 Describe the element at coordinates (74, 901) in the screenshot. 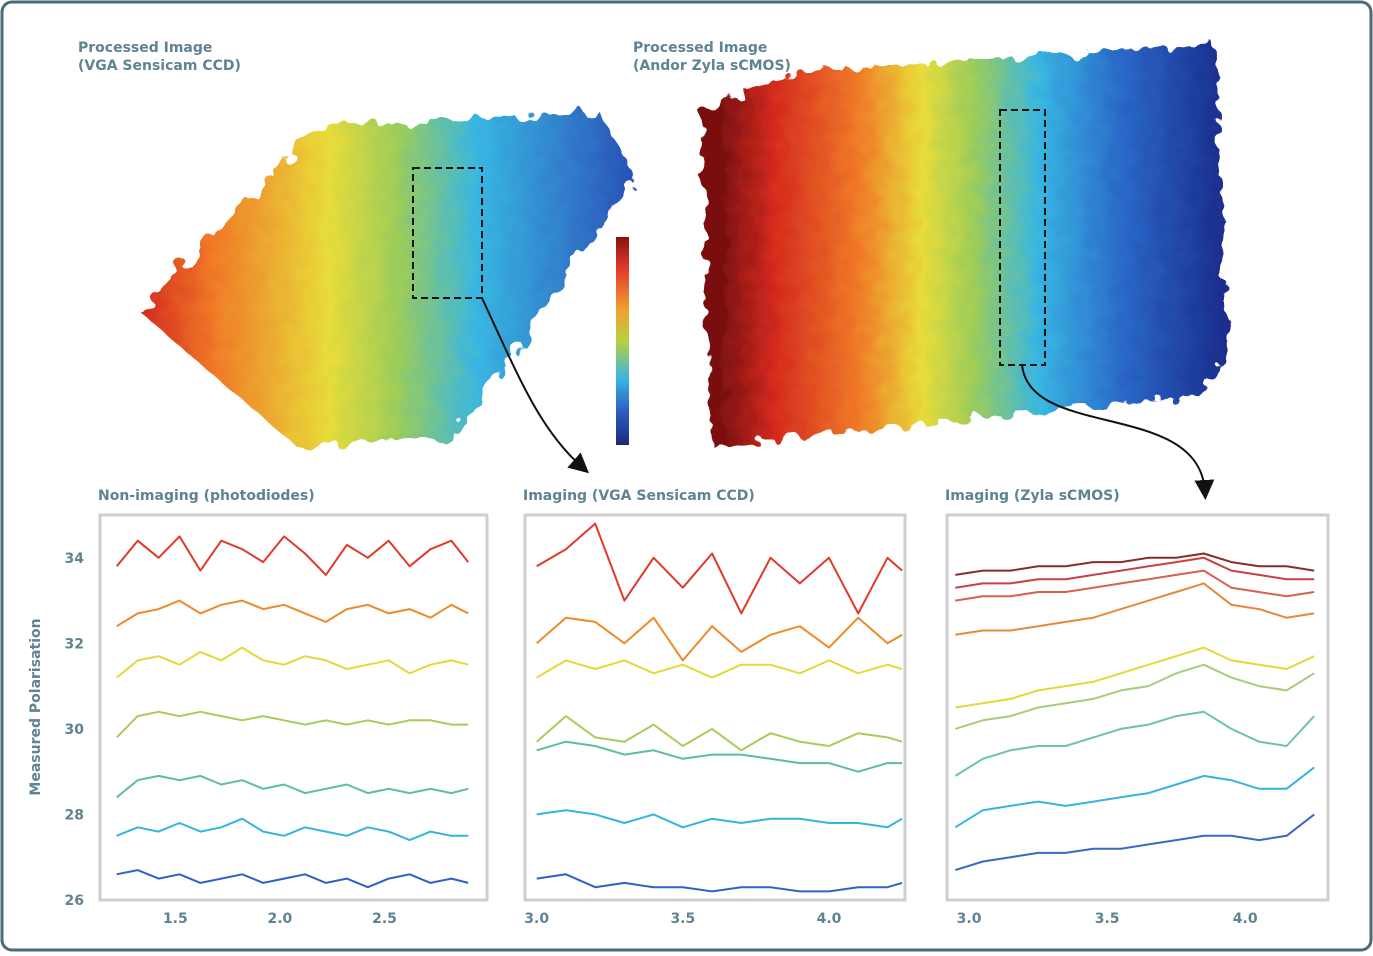

I see `y-tick-label: 26` at that location.